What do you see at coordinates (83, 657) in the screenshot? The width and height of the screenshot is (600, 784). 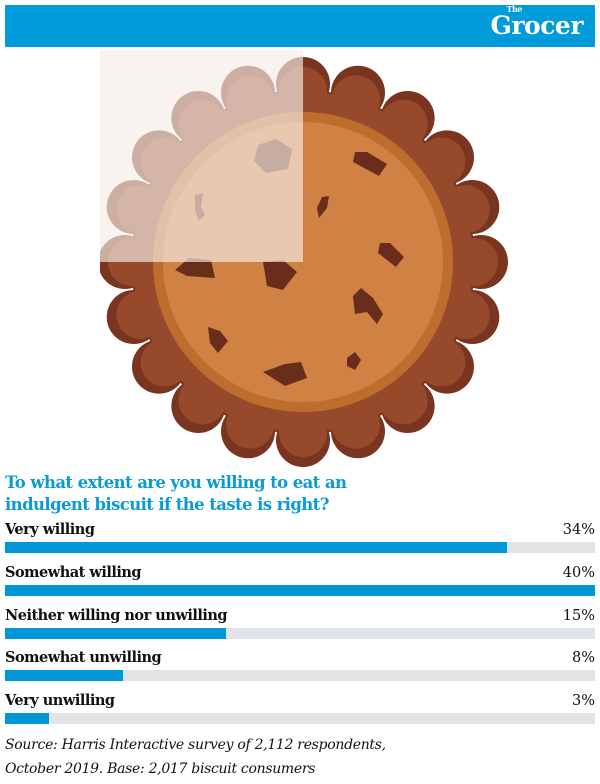 I see `bar-label: Somewhat unwilling` at bounding box center [83, 657].